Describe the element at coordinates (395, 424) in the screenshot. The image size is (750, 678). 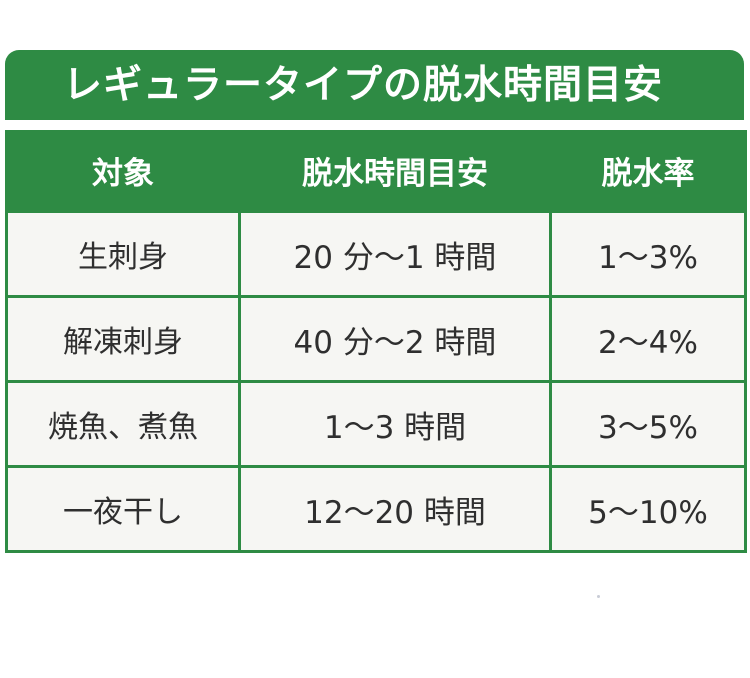
I see `cell-dehydration-time: 1～3 時間` at that location.